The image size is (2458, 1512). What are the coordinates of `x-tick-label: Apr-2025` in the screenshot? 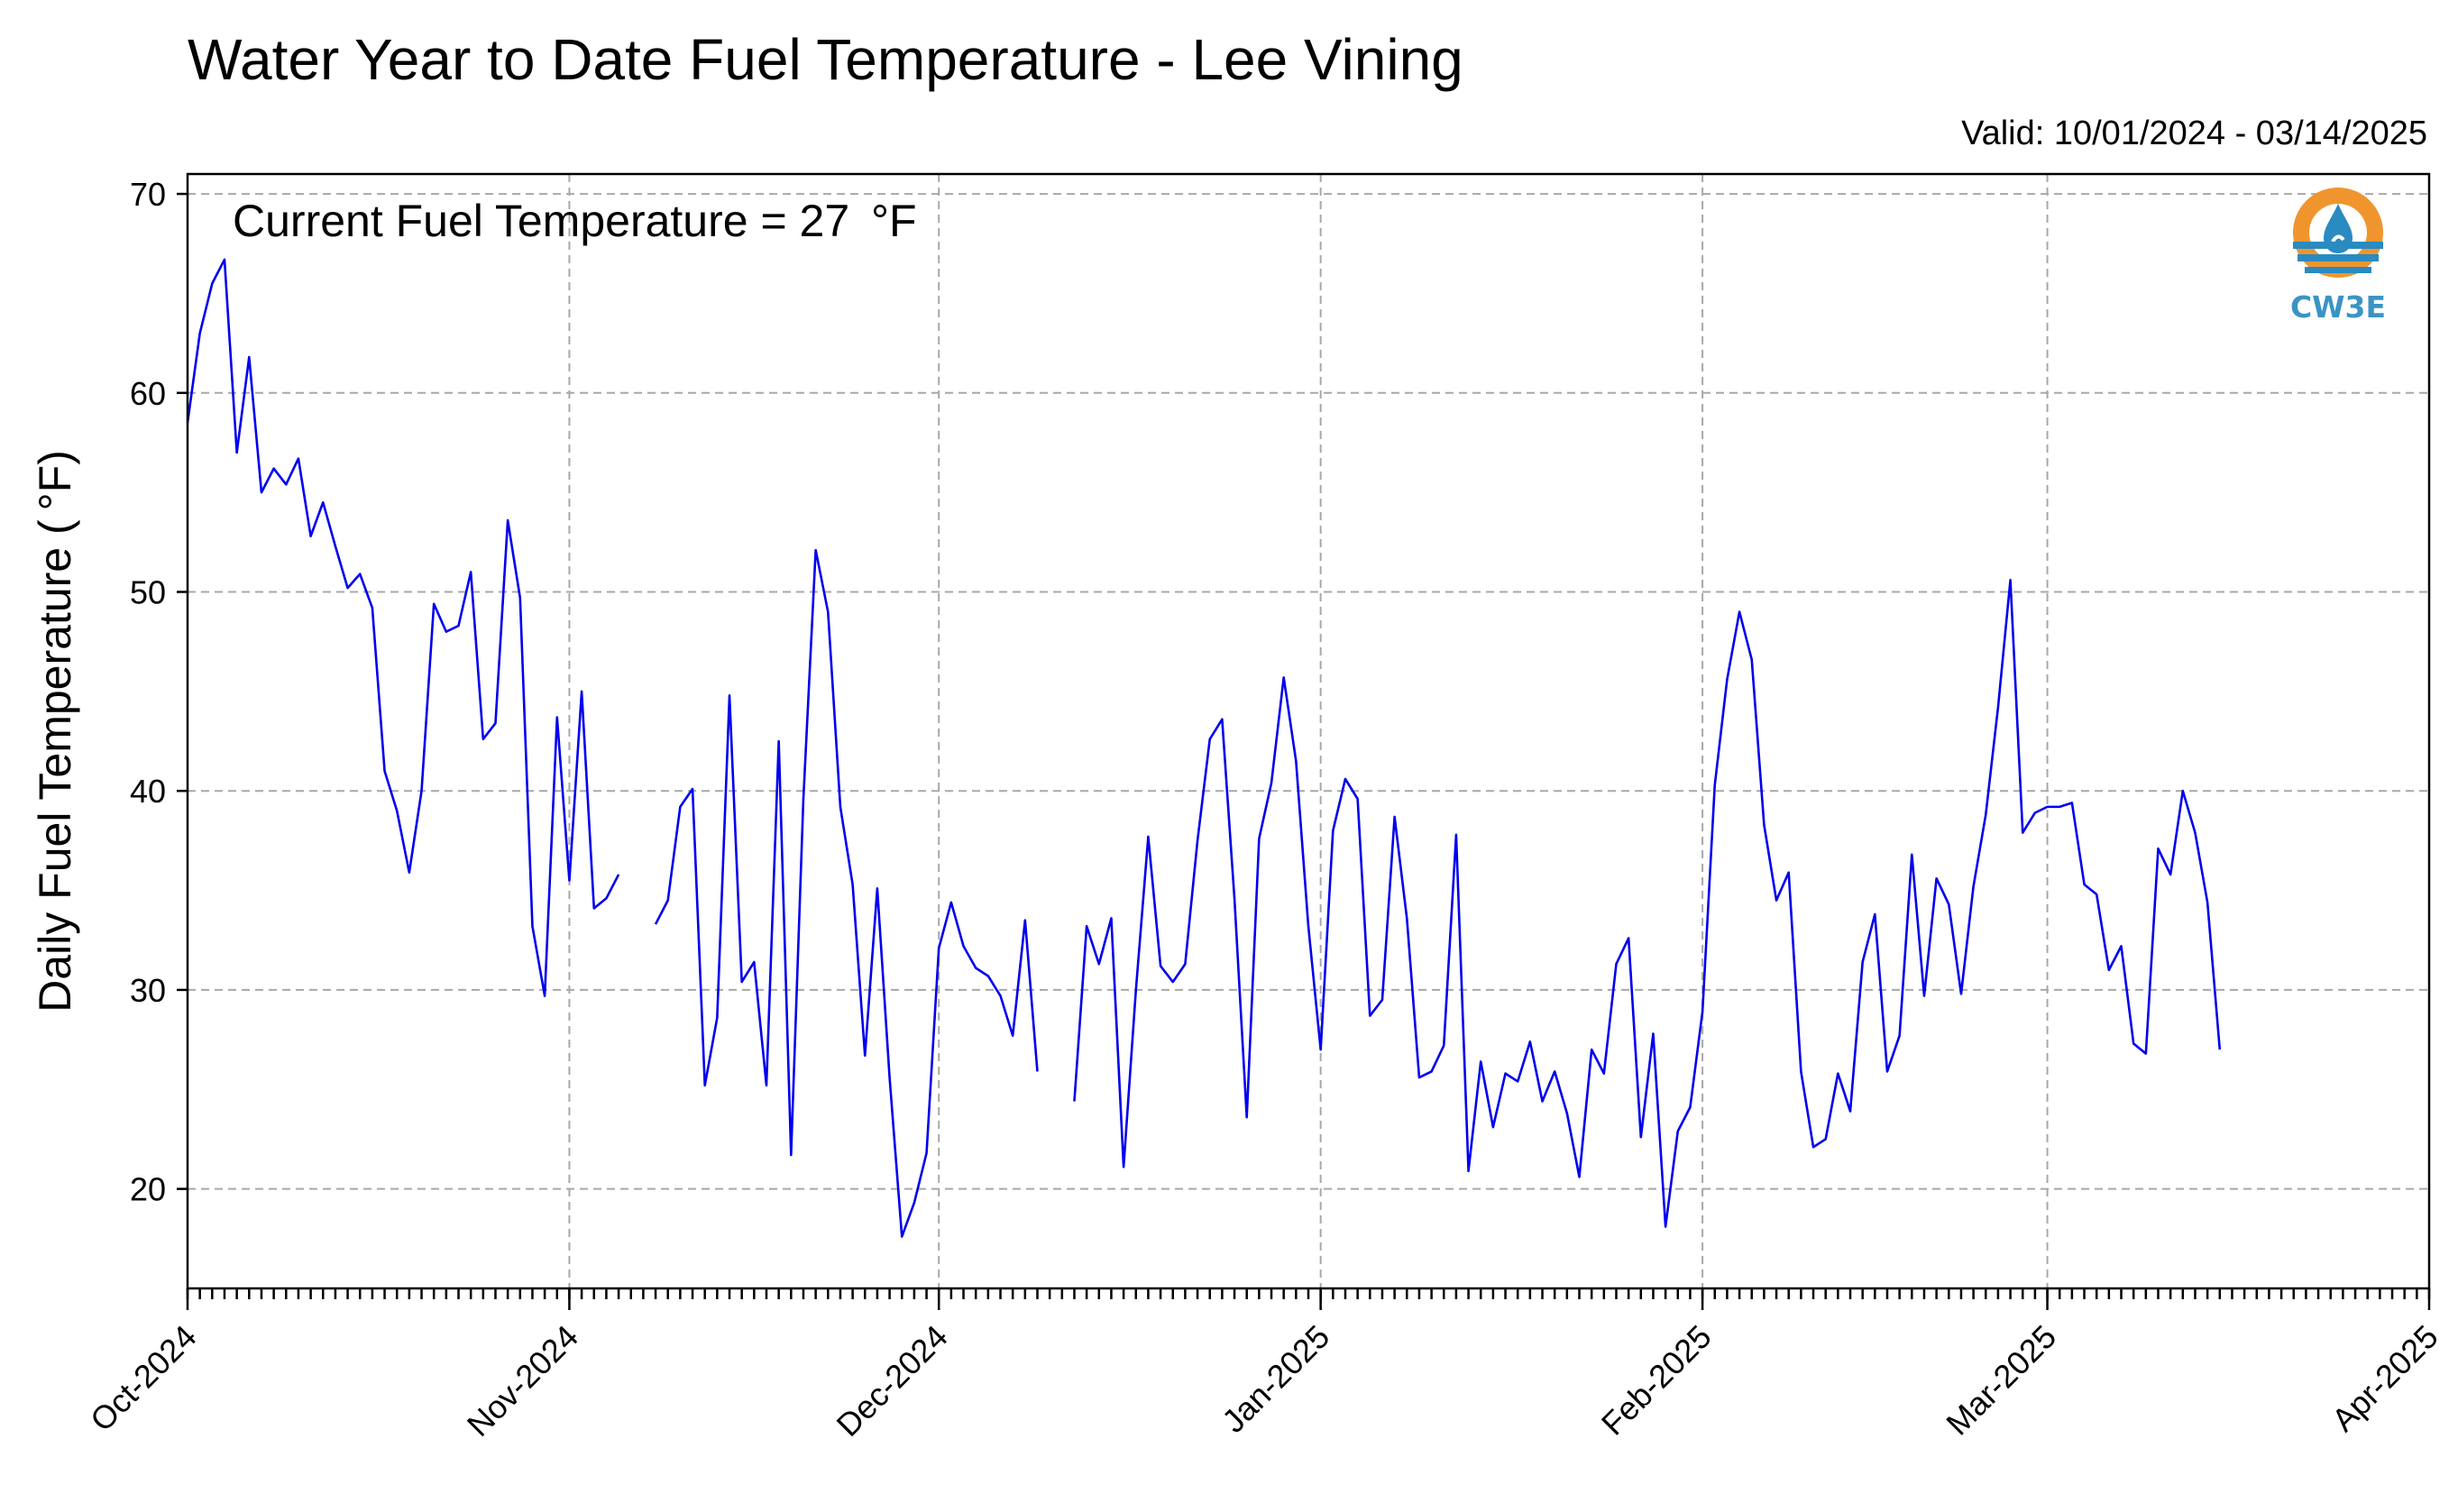 It's located at (2385, 1378).